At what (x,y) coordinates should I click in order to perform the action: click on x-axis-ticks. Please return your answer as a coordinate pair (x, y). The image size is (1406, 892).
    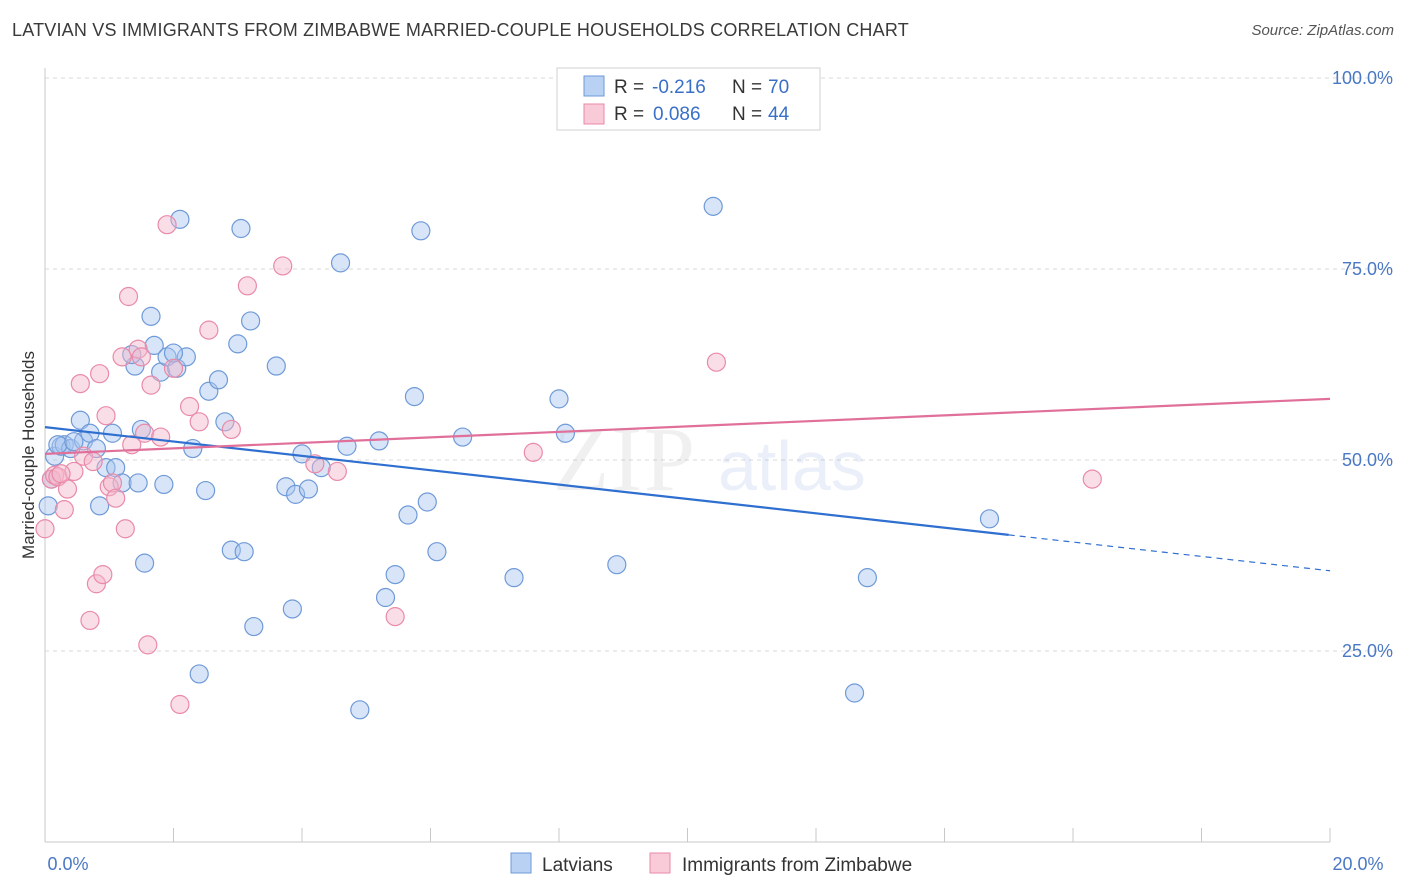
    Looking at the image, I should click on (687, 835).